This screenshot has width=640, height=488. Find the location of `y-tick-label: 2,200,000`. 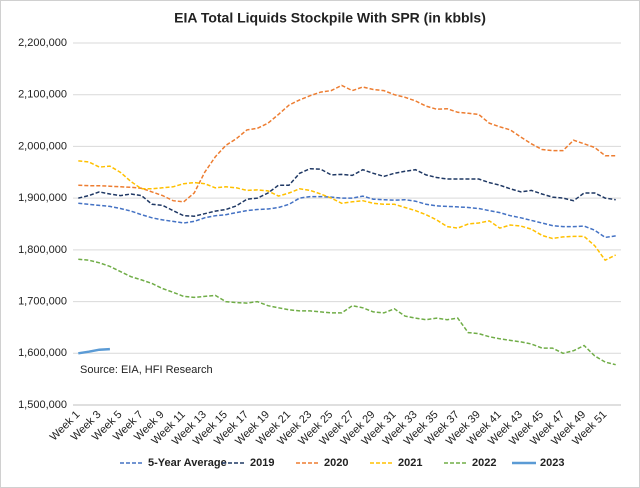

y-tick-label: 2,200,000 is located at coordinates (42, 43).